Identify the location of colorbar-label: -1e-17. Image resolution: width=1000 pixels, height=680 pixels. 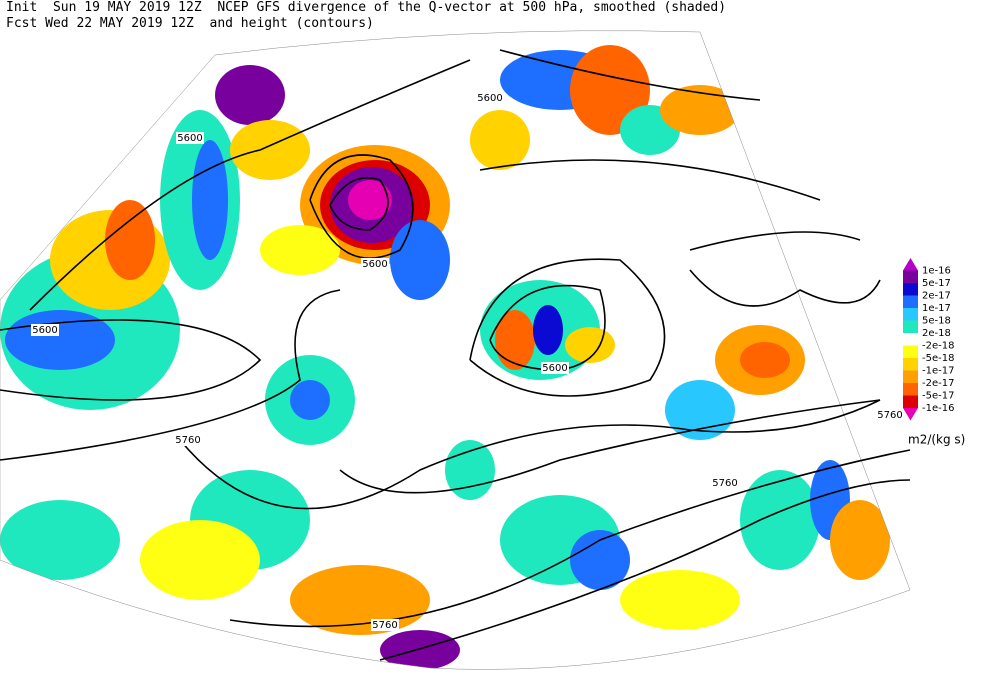
(938, 371).